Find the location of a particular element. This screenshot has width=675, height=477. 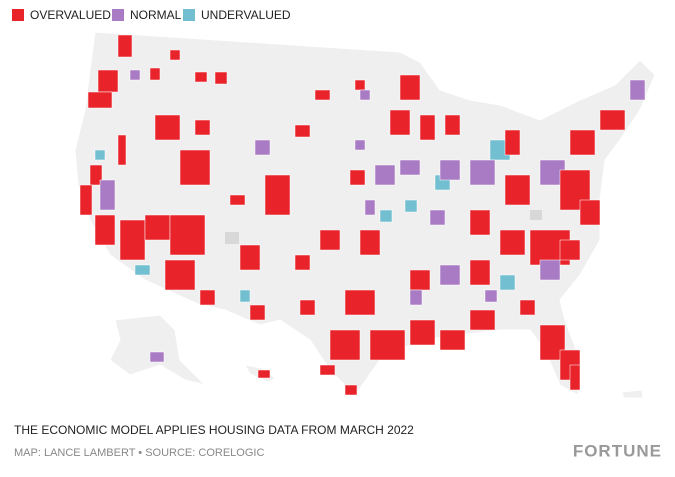

legend: OVERVALUED NORMAL UNDERVALUED is located at coordinates (151, 15).